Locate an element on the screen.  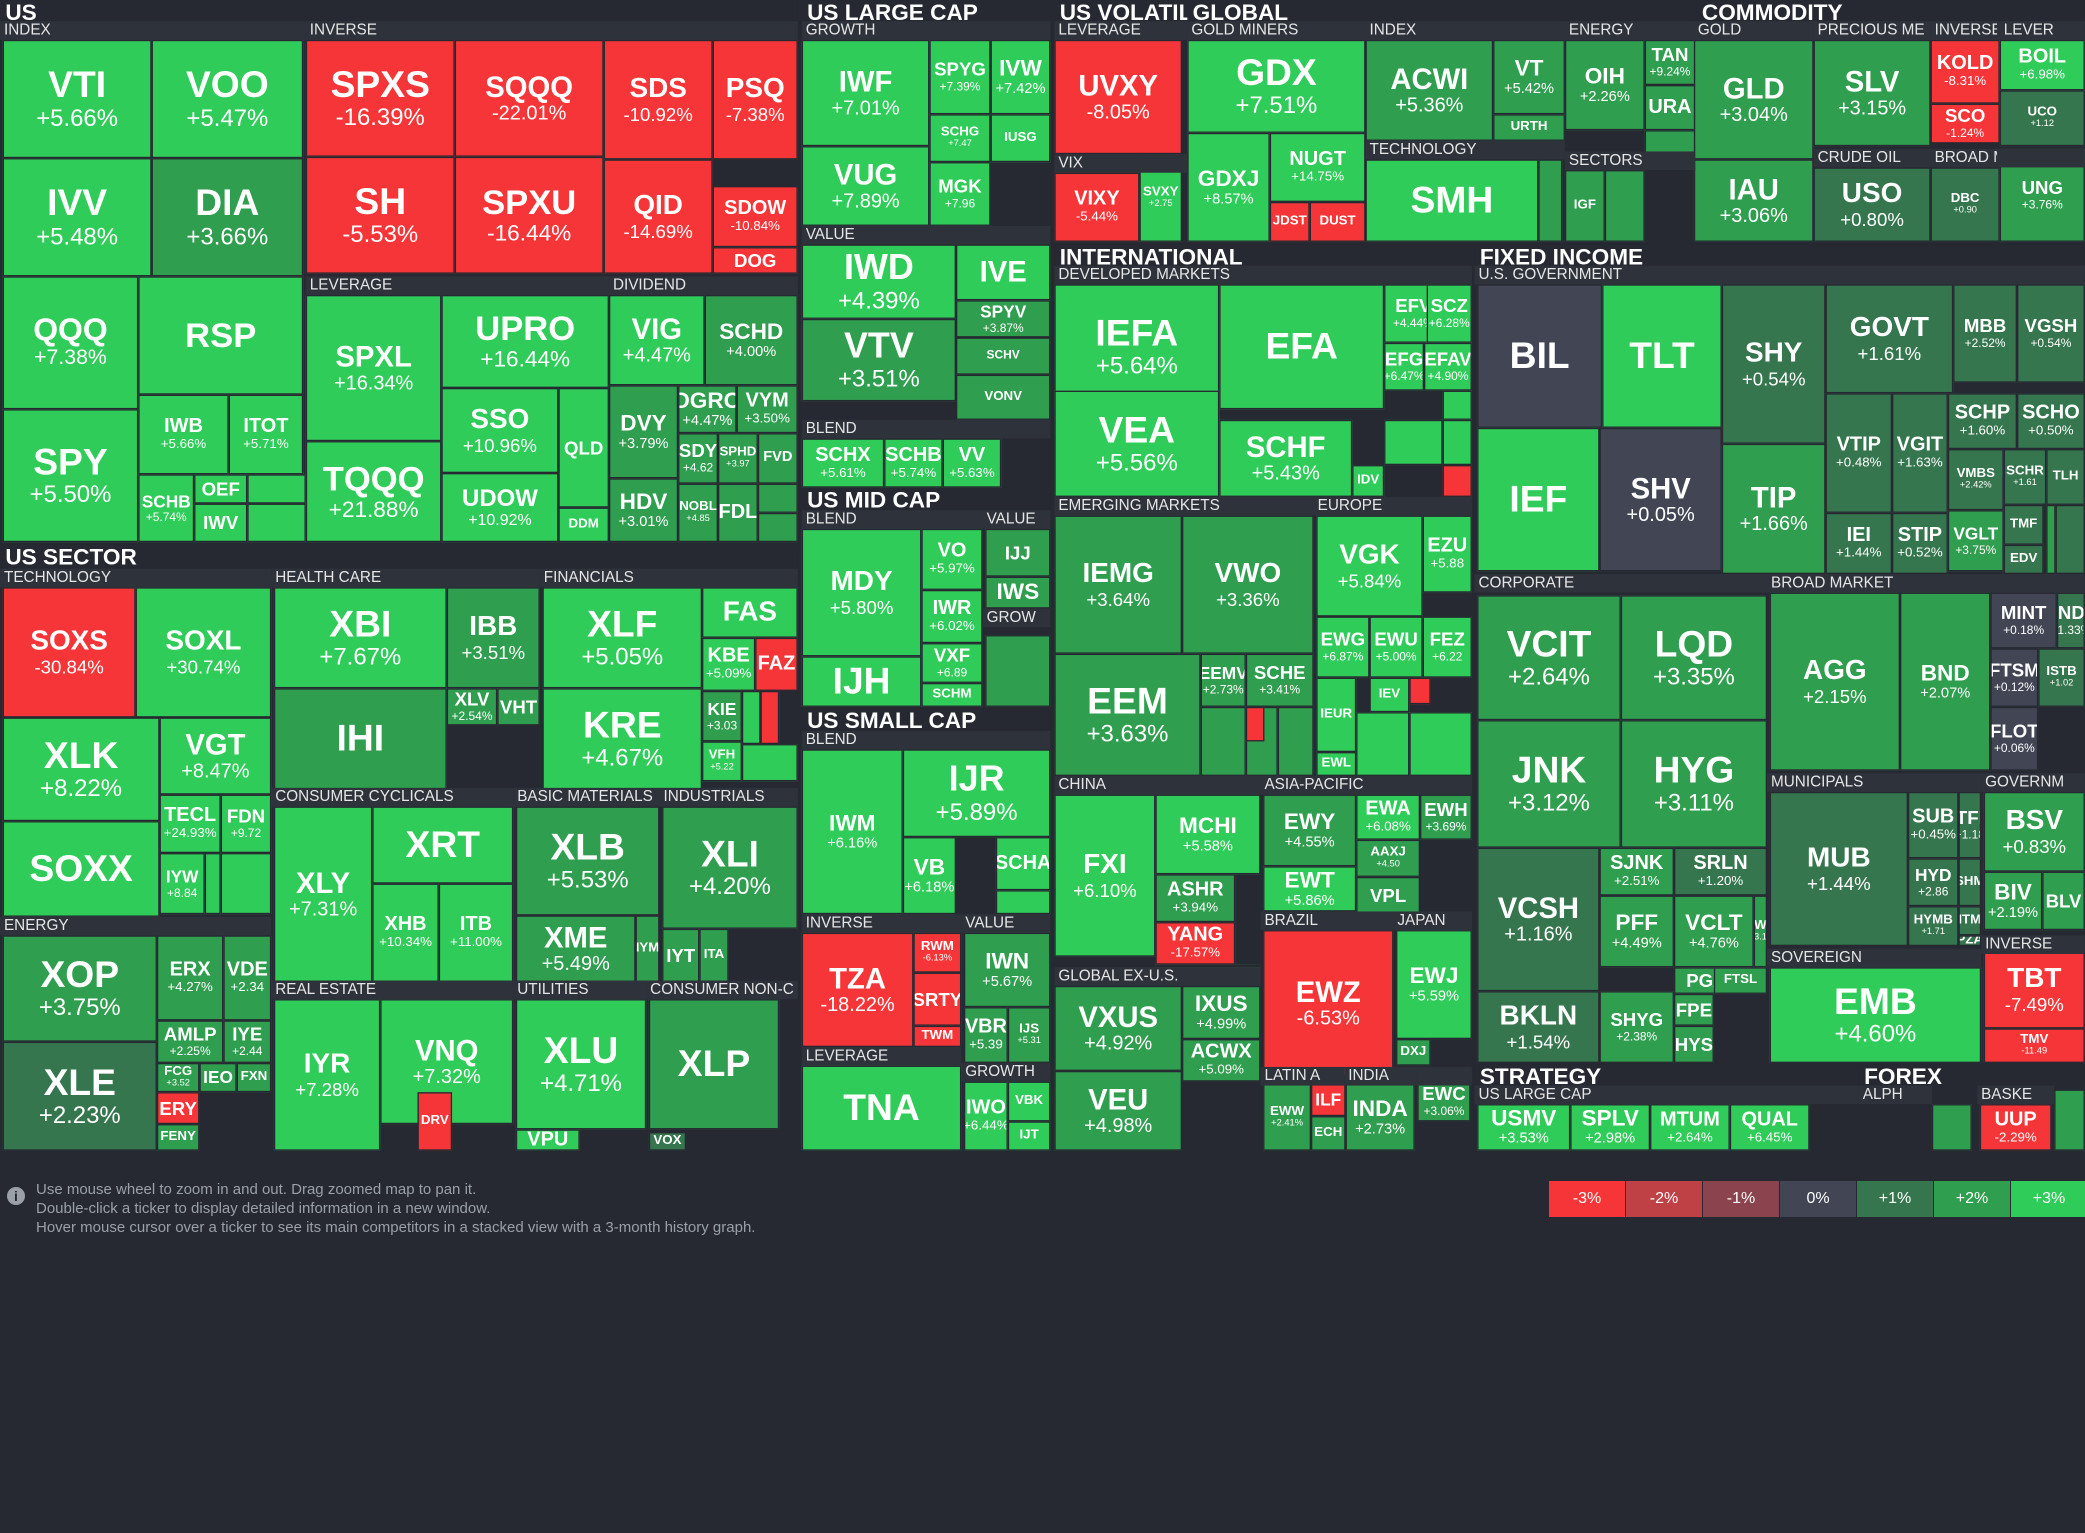
tile-ewa: EWA +6.08% is located at coordinates (1388, 817).